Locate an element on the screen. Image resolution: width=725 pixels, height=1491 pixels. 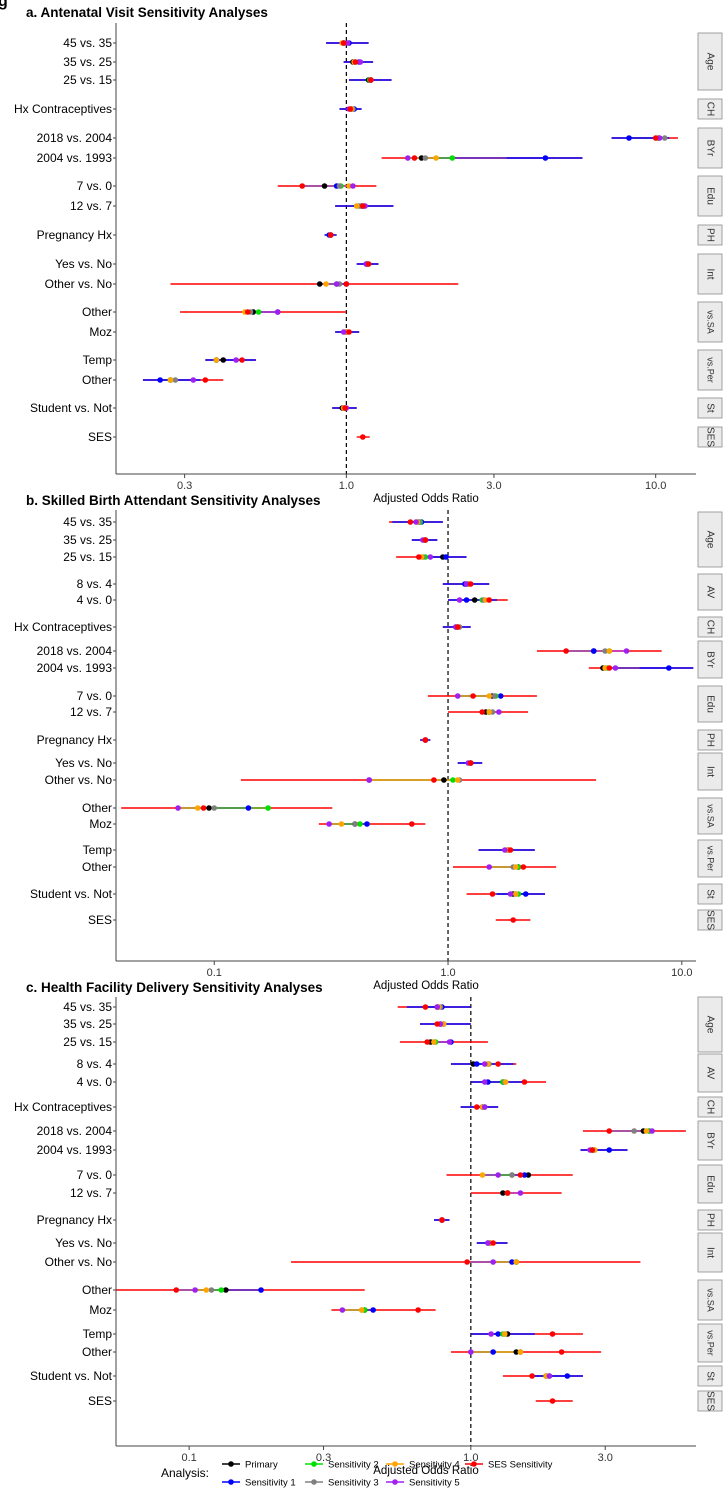
facet-strip-label: CH is located at coordinates (709, 109).